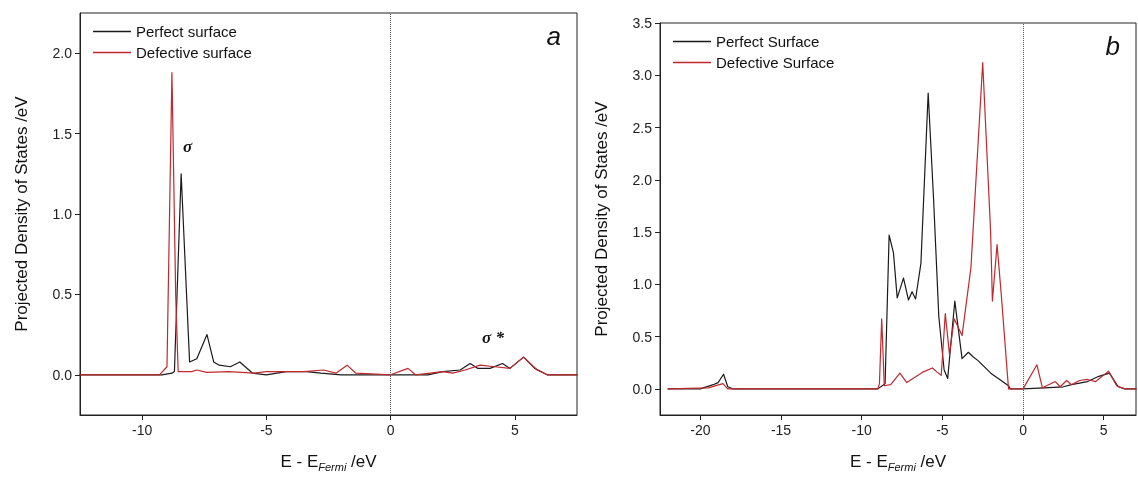  Describe the element at coordinates (186, 31) in the screenshot. I see `legend-label: Perfect surface` at that location.